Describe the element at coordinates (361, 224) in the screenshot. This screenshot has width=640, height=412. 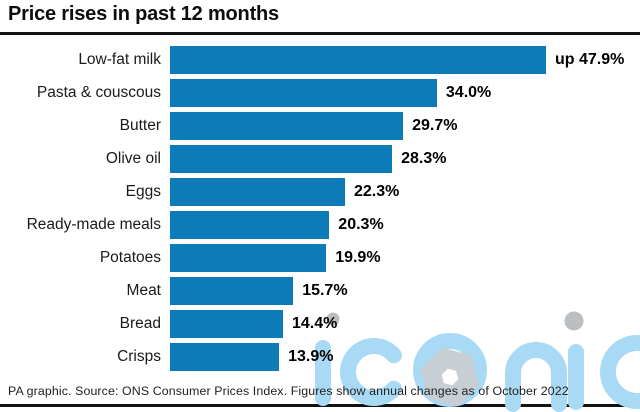
I see `value-label: 20.3%` at that location.